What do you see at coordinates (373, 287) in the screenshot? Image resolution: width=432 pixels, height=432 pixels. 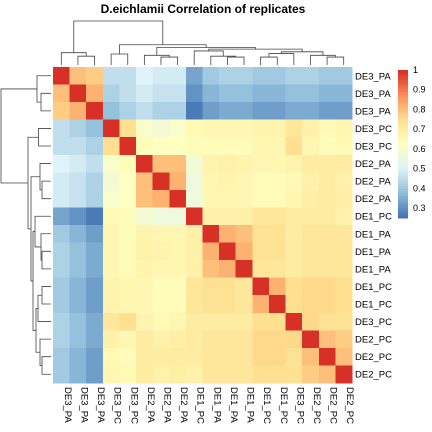 I see `row-label: DE1_PC` at bounding box center [373, 287].